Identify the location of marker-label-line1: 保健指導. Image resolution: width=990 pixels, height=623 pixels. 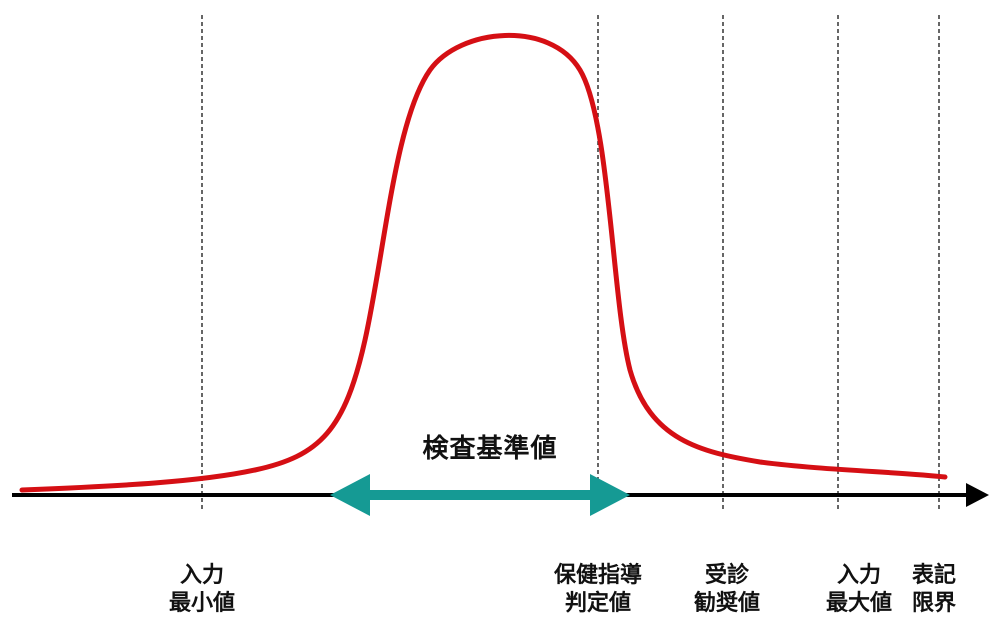
(597, 575).